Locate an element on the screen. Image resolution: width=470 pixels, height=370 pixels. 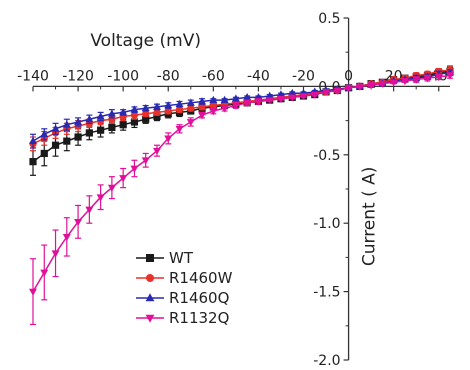
legend-item: R1132Q is located at coordinates (182, 318).